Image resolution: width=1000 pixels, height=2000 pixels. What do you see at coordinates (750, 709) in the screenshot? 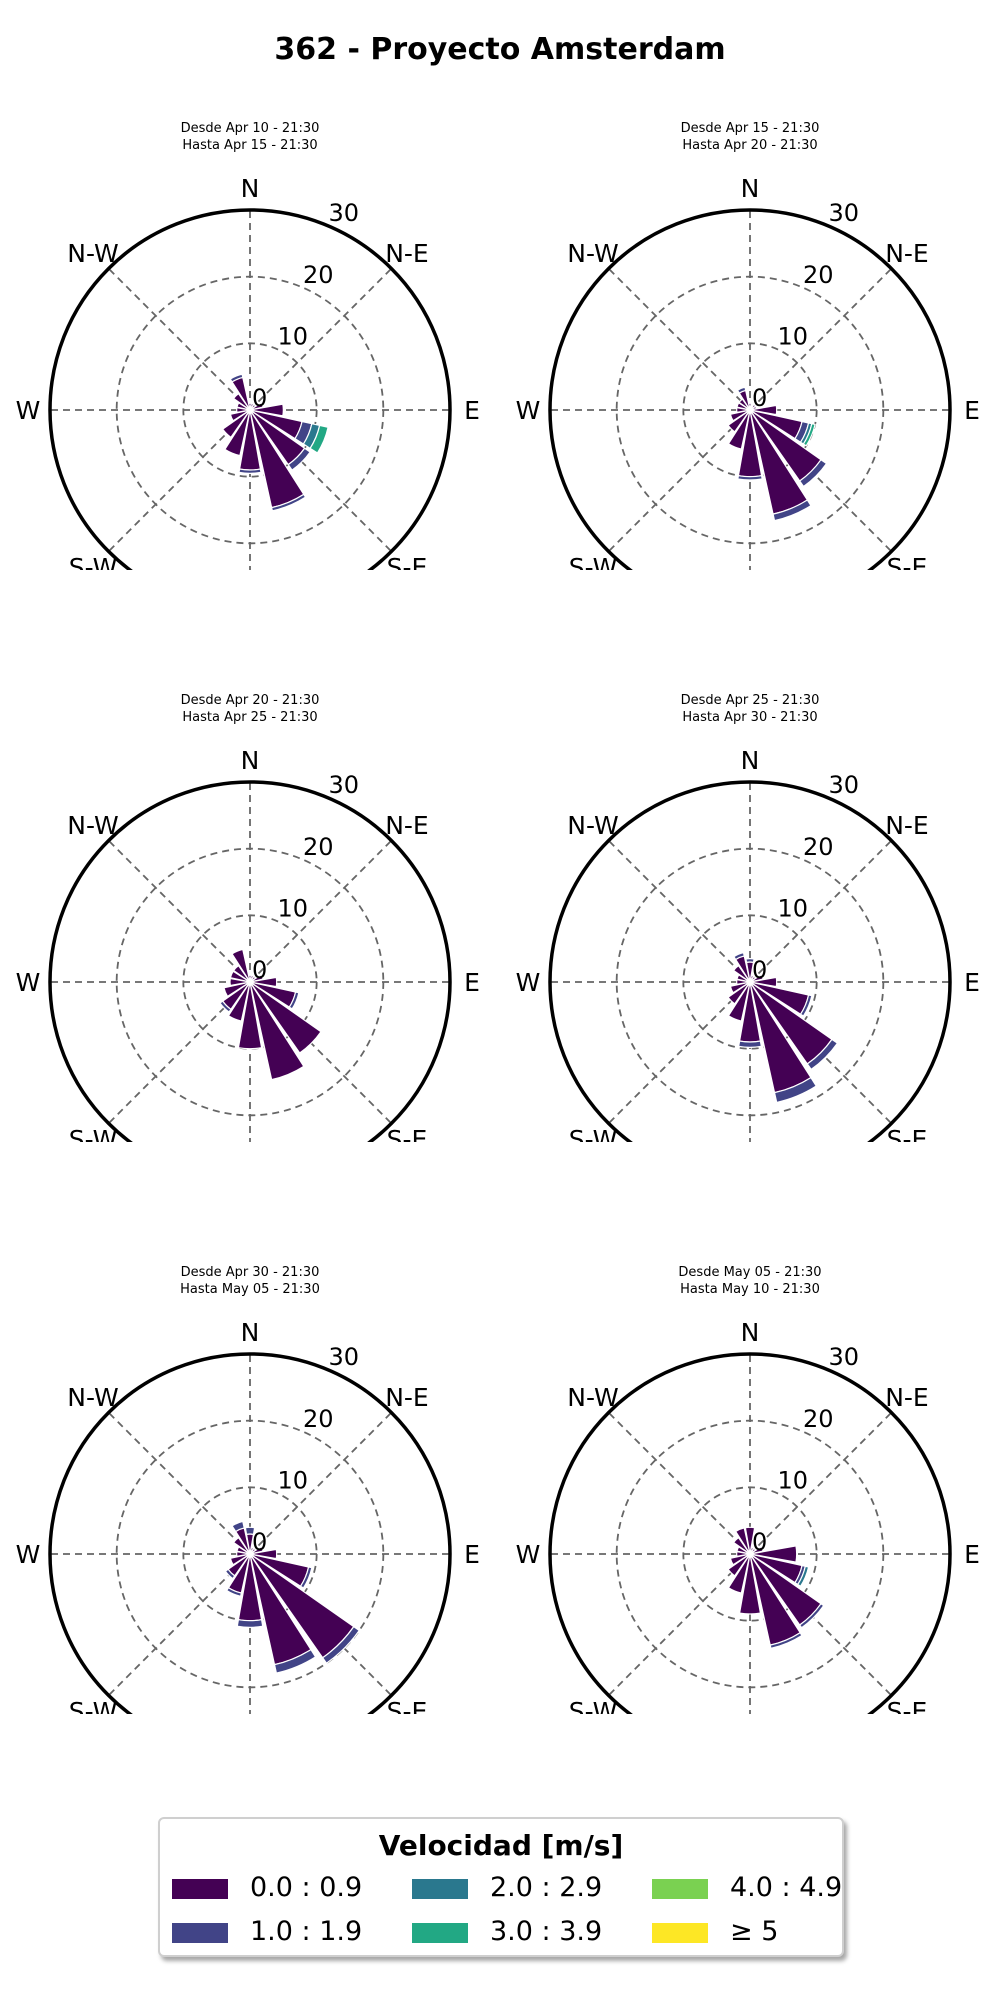
I see `panel-subtitle: Desde Apr 25 - 21:30 Hasta Apr 30 - 21:30` at bounding box center [750, 709].